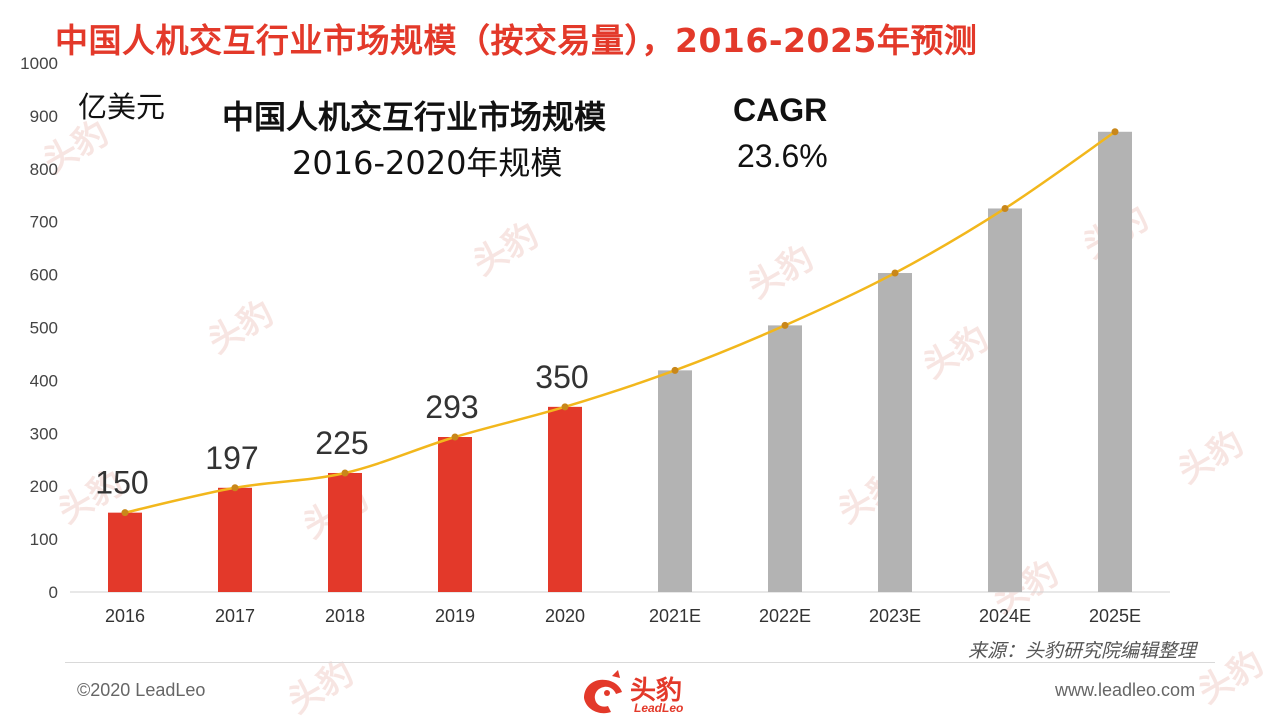 This screenshot has width=1280, height=723. I want to click on y-tick-label: 700, so click(44, 222).